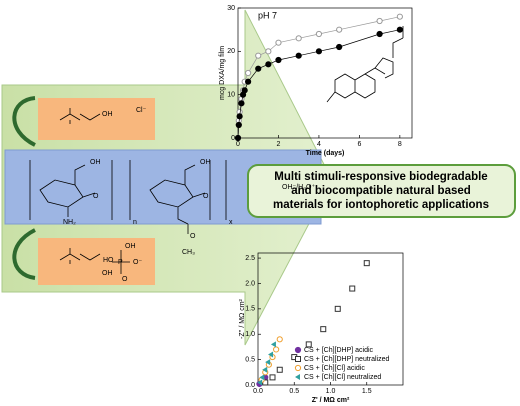 This screenshot has height=406, width=520. What do you see at coordinates (325, 153) in the screenshot?
I see `x-axis-label: Time (days)` at bounding box center [325, 153].